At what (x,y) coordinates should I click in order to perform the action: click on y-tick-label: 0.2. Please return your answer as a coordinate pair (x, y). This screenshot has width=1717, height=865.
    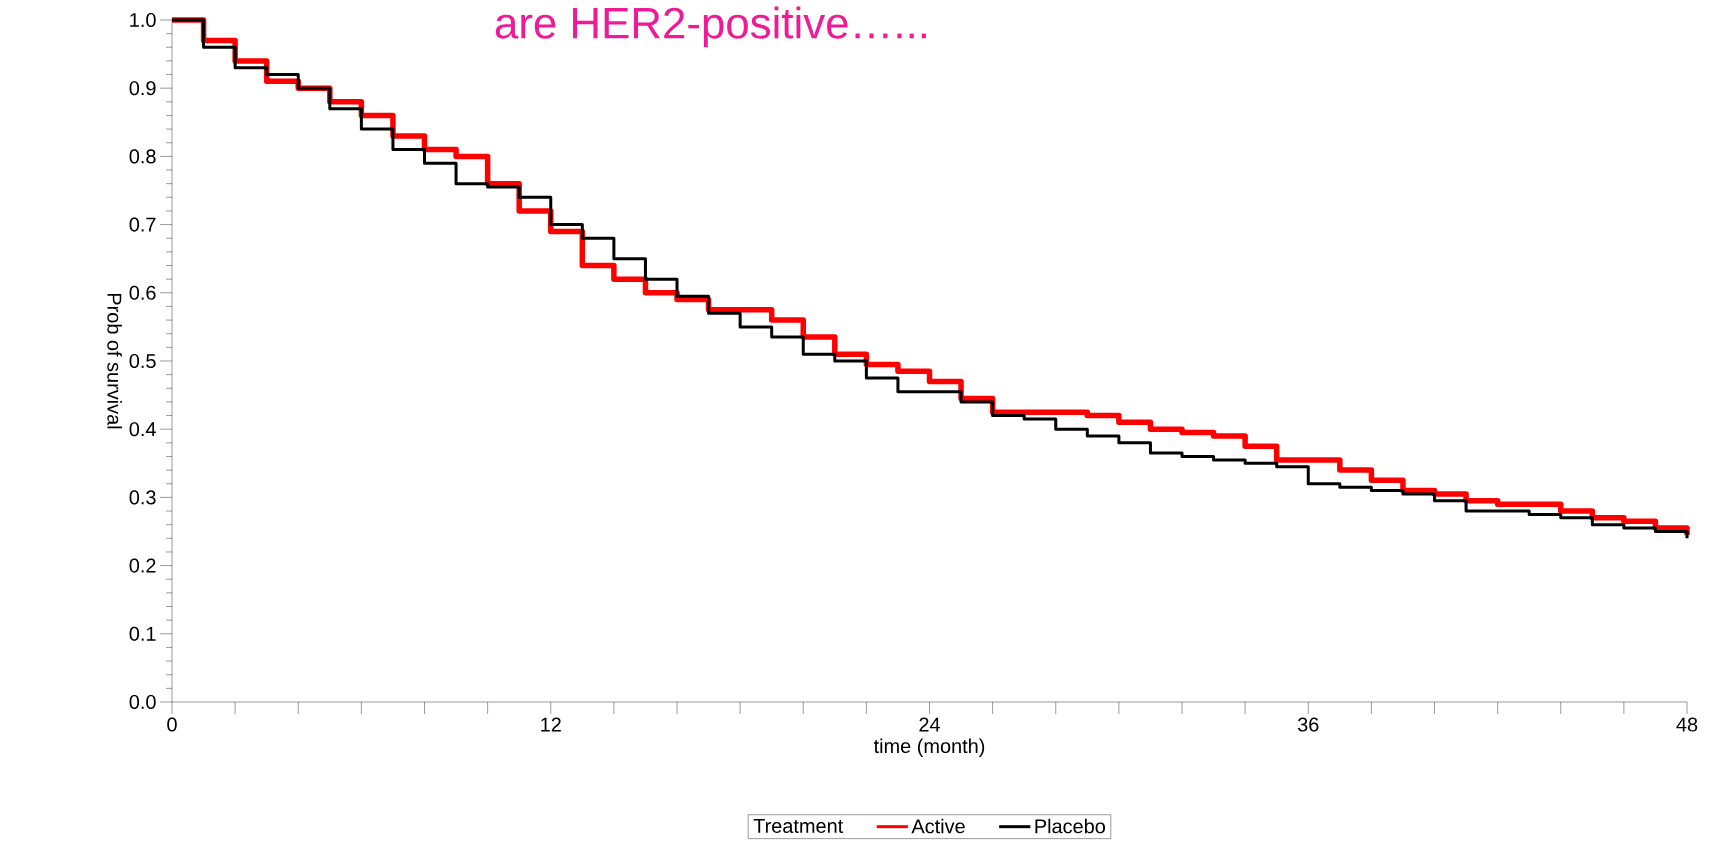
    Looking at the image, I should click on (142, 565).